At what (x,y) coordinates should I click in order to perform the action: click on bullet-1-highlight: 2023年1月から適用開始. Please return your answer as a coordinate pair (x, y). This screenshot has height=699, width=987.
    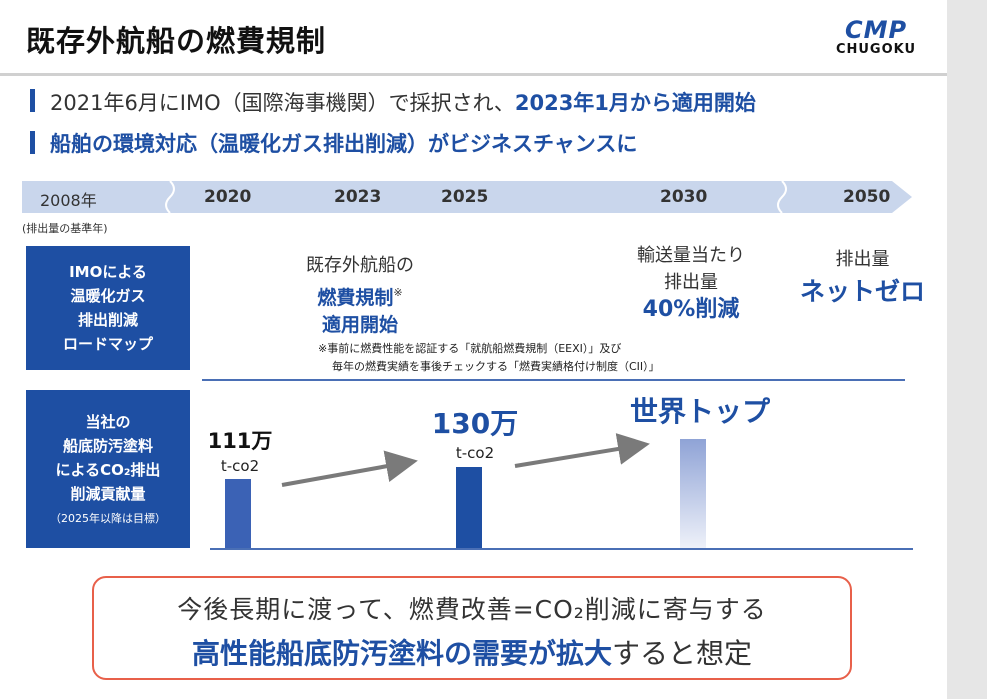
    Looking at the image, I should click on (635, 103).